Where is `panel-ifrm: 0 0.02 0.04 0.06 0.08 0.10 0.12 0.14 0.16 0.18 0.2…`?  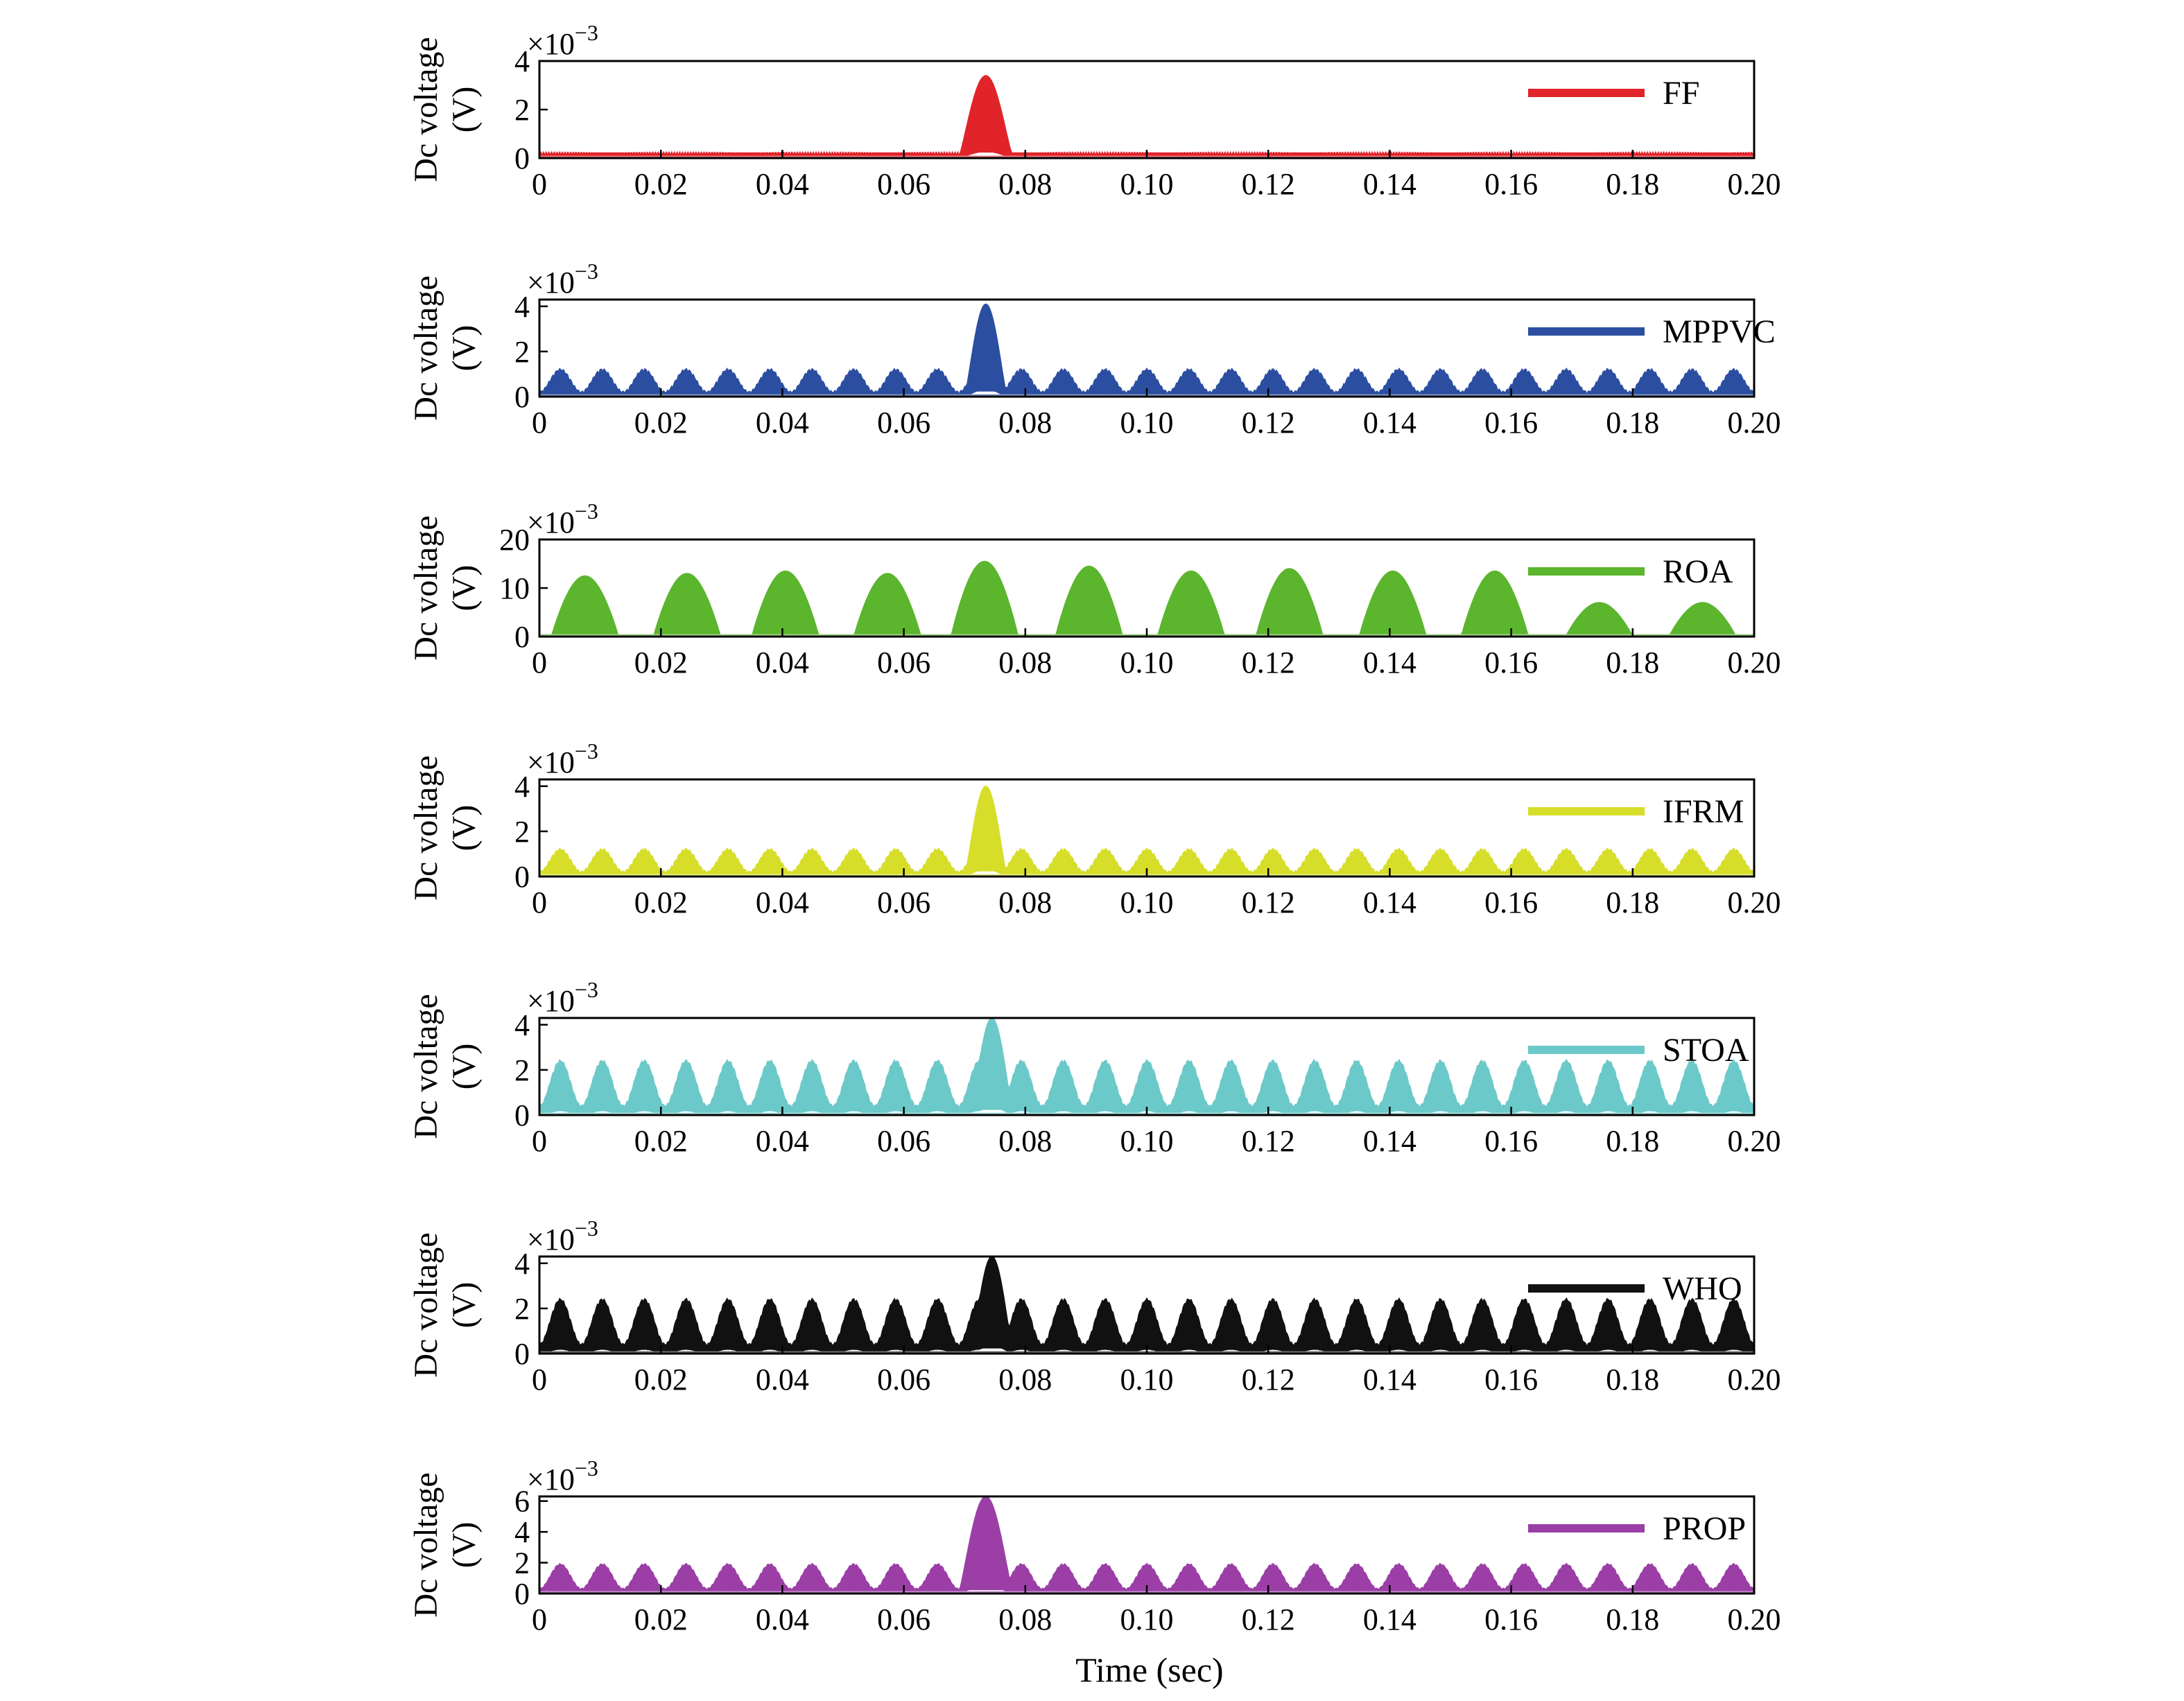 panel-ifrm: 0 0.02 0.04 0.06 0.08 0.10 0.12 0.14 0.16 0.18 0.2… is located at coordinates (1094, 829).